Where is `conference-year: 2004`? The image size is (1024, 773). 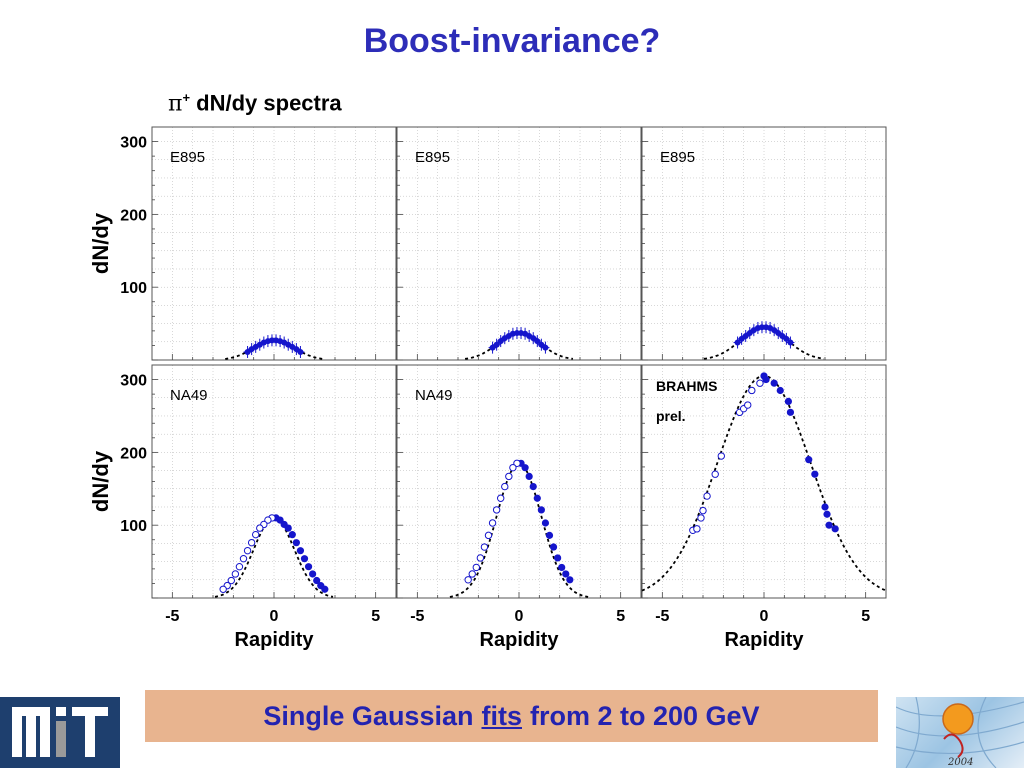 conference-year: 2004 is located at coordinates (960, 762).